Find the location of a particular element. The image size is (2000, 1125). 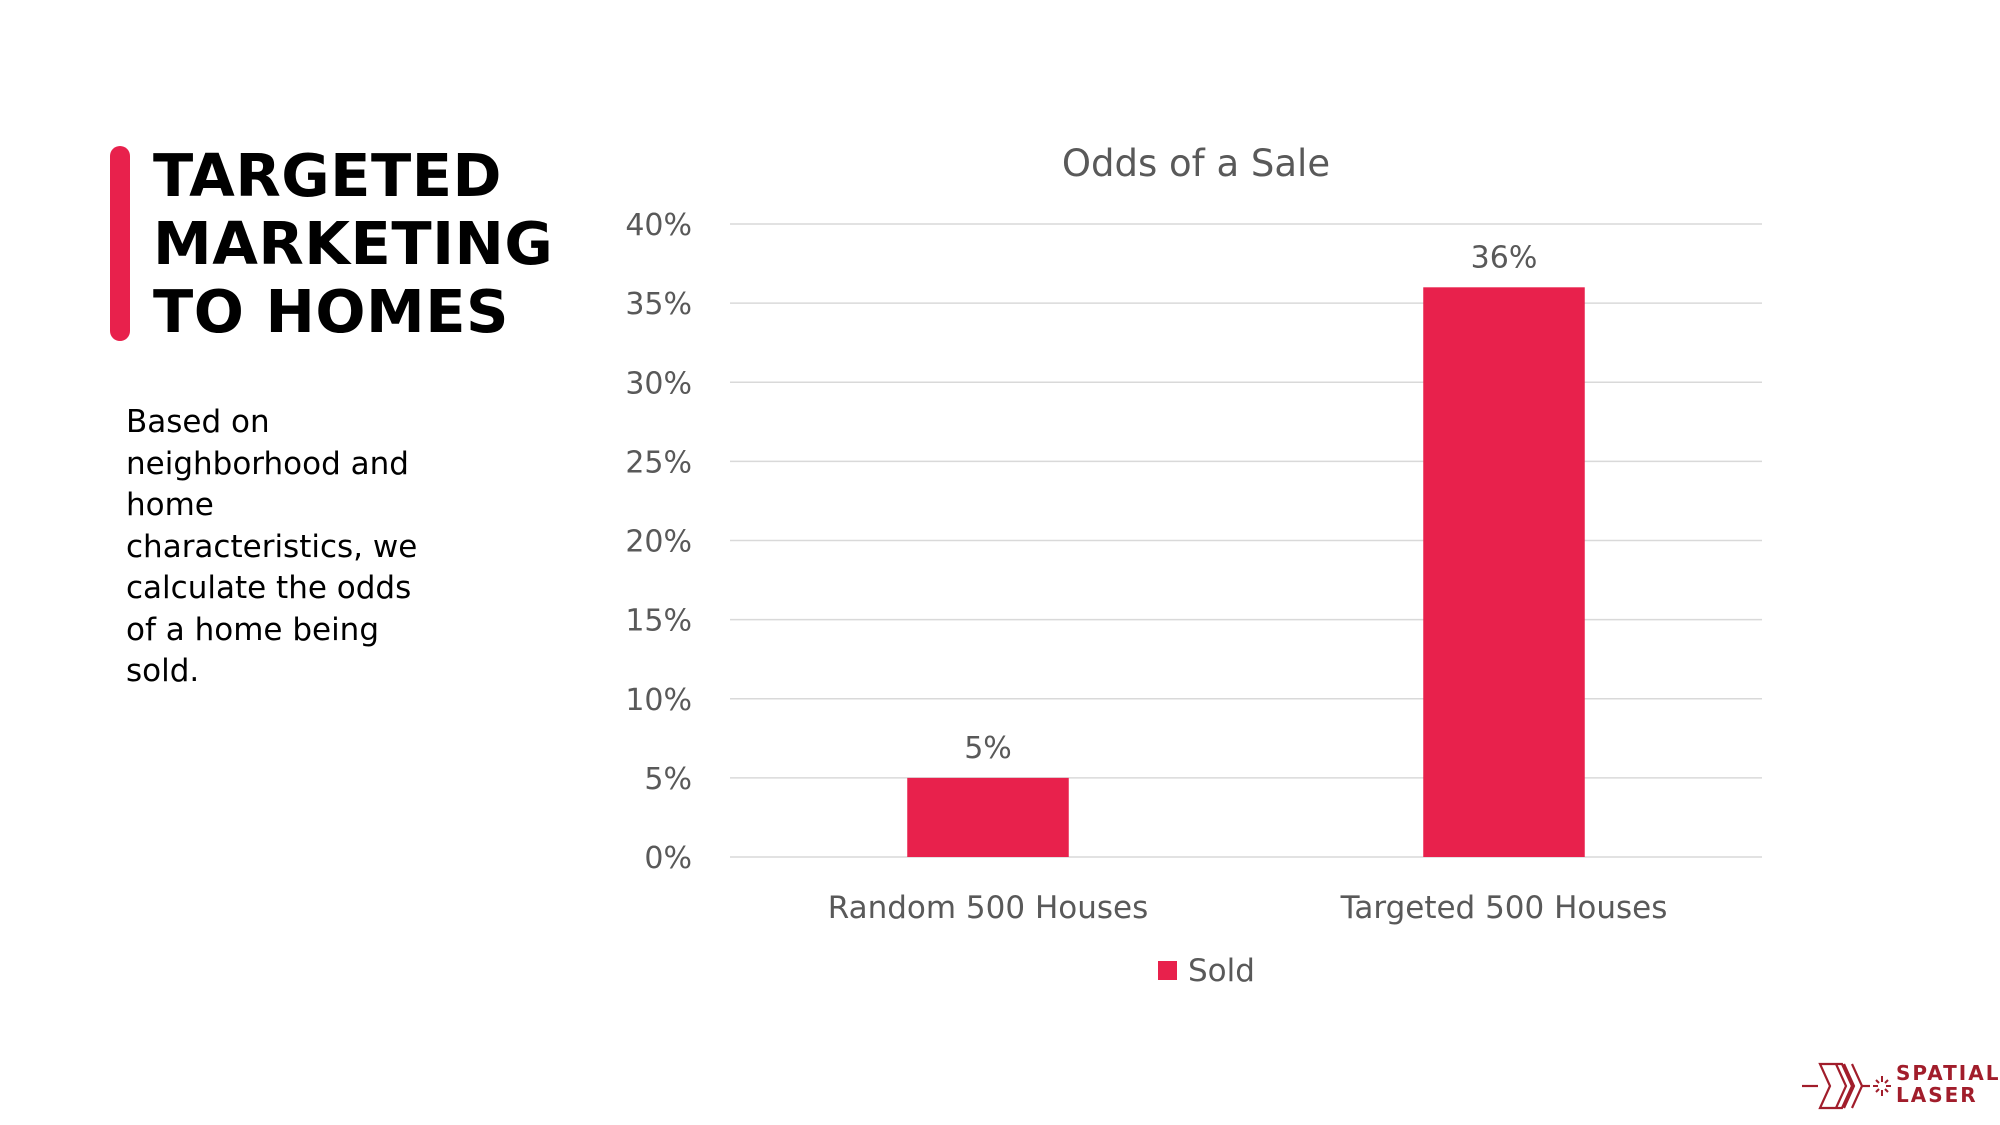

slide-title-line: TO HOMES is located at coordinates (331, 311).